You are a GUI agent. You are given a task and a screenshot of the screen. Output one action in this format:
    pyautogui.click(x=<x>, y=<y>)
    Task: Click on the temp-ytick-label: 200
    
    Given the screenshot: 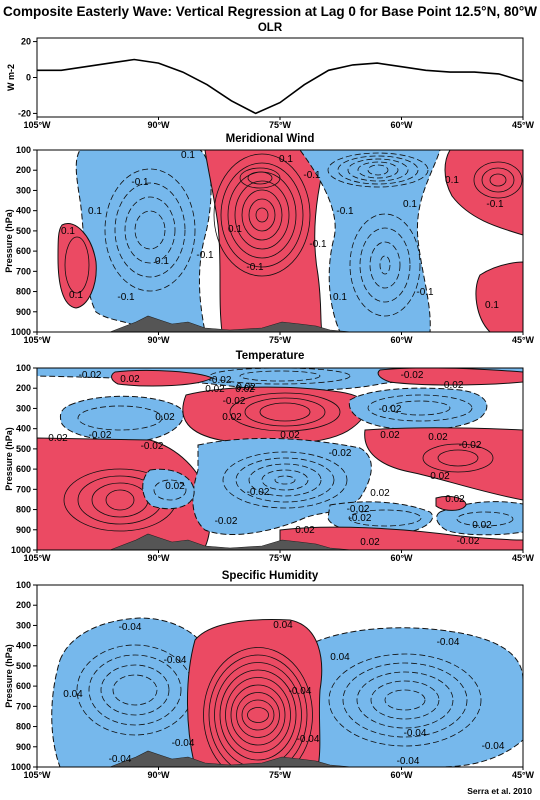 What is the action you would take?
    pyautogui.click(x=23, y=388)
    